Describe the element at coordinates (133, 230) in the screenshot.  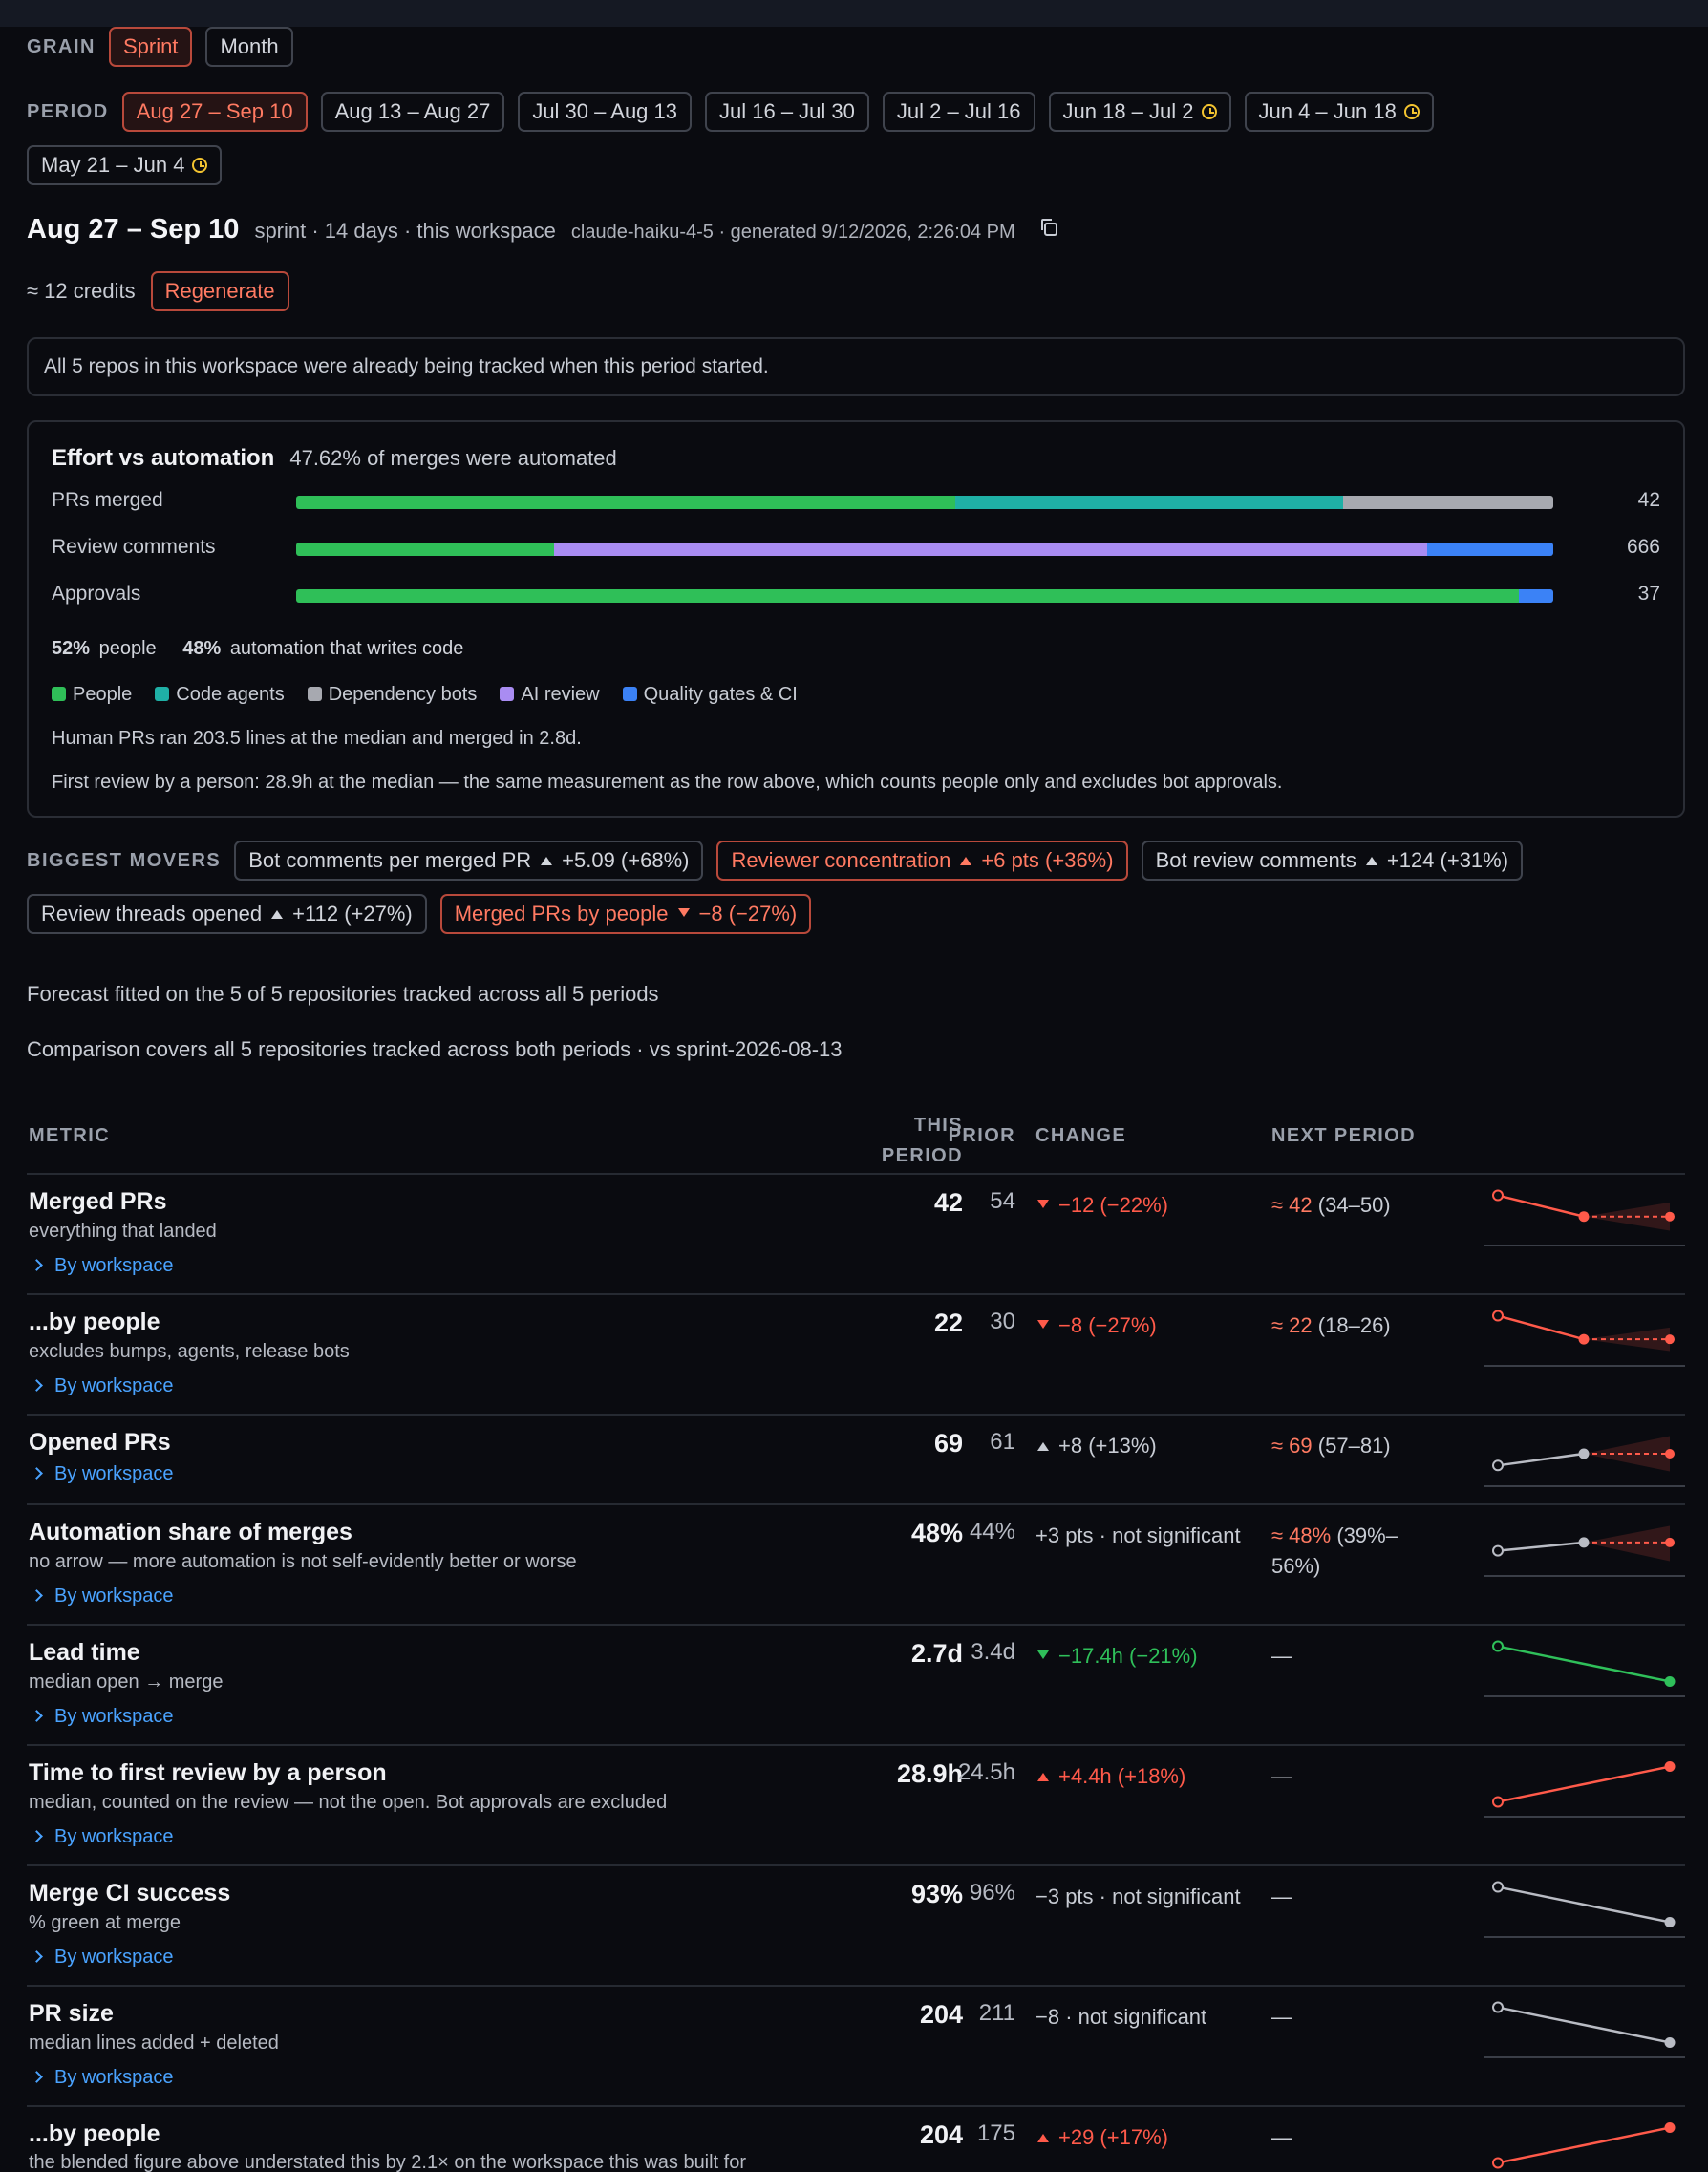
I see `page-title: Aug 27 – Sep 10` at that location.